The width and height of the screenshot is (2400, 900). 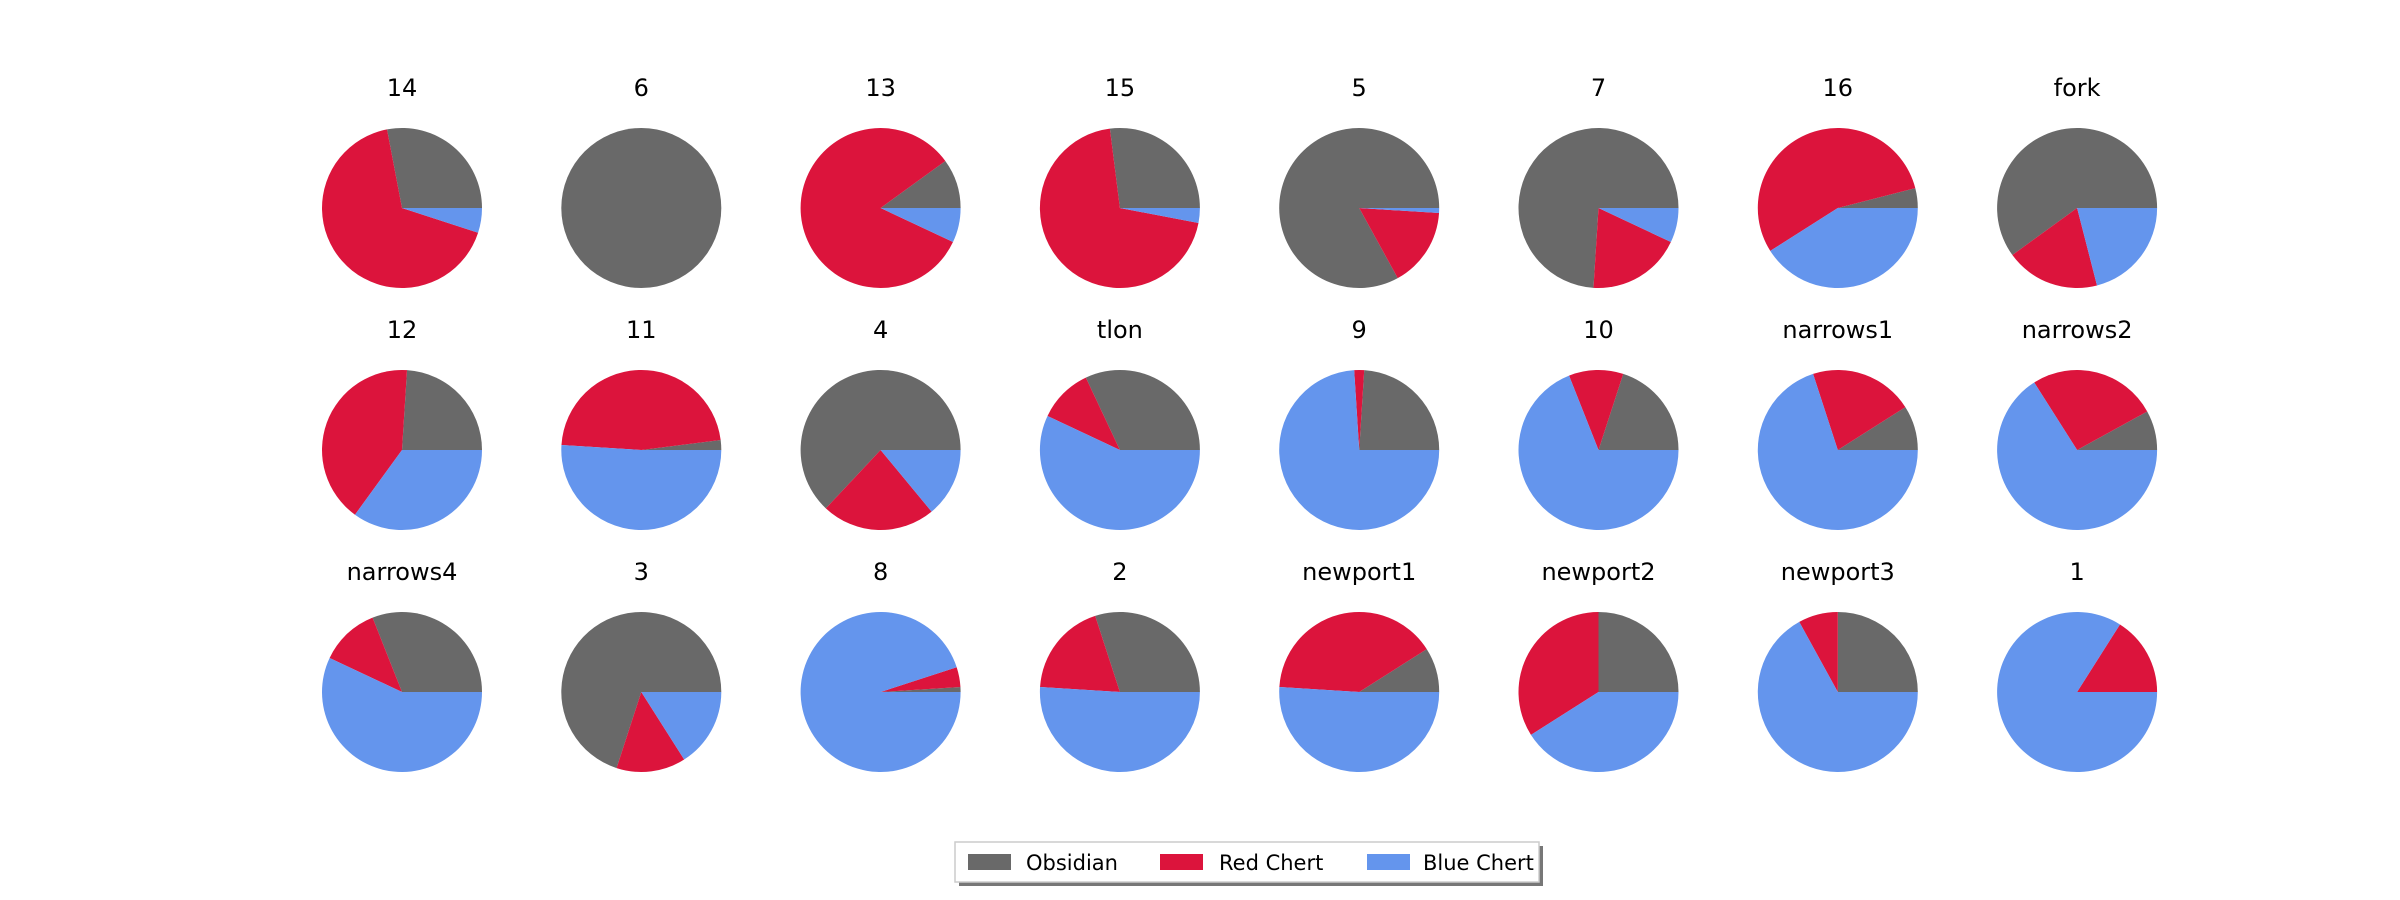 I want to click on pie-narrows4: narrows4, so click(x=401, y=665).